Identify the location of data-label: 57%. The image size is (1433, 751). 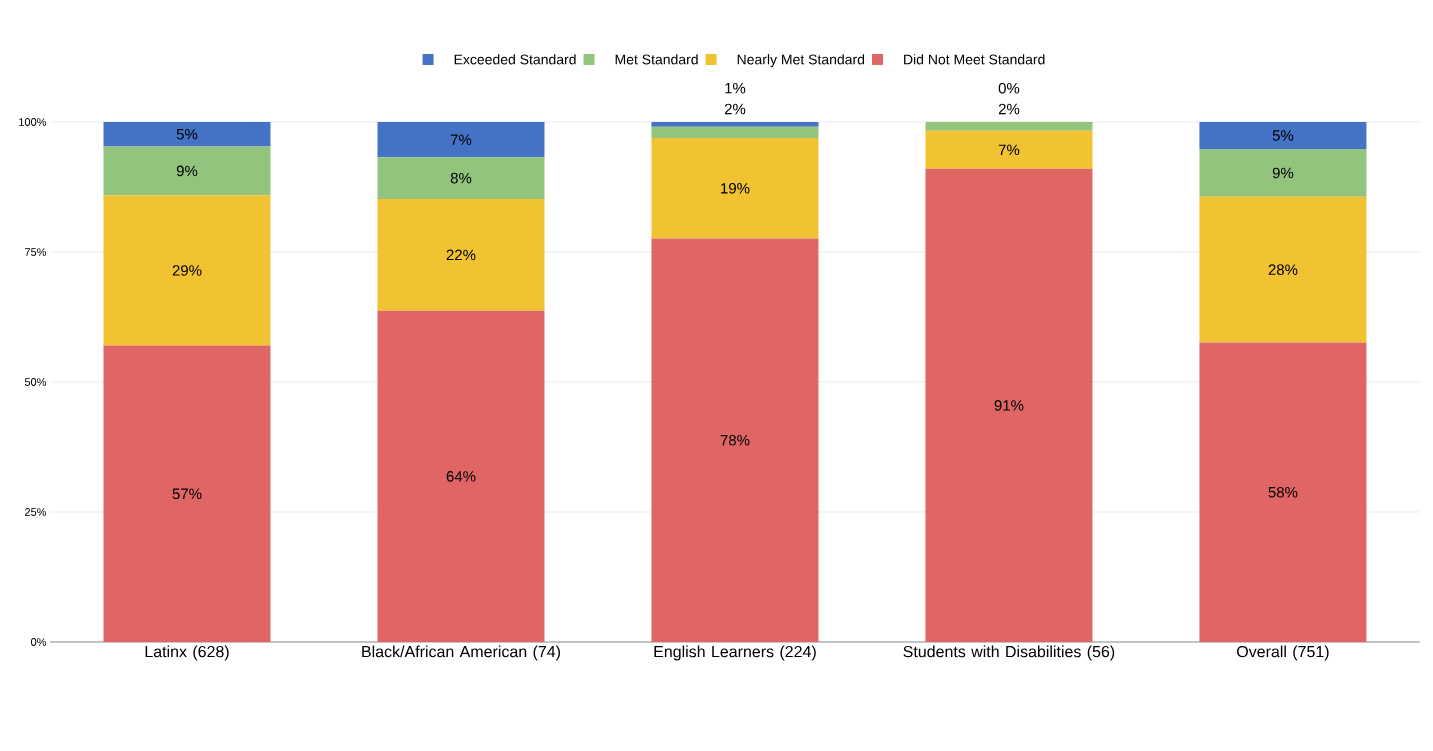
(187, 494).